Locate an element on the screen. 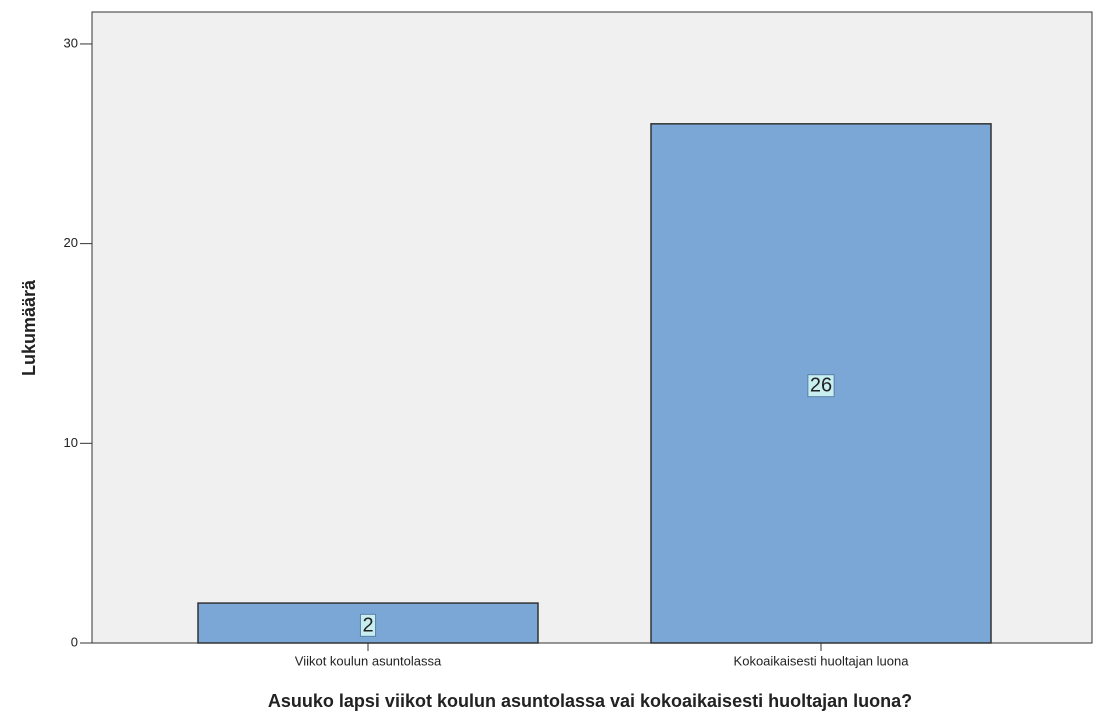 This screenshot has width=1099, height=716. data-label: 26 is located at coordinates (821, 386).